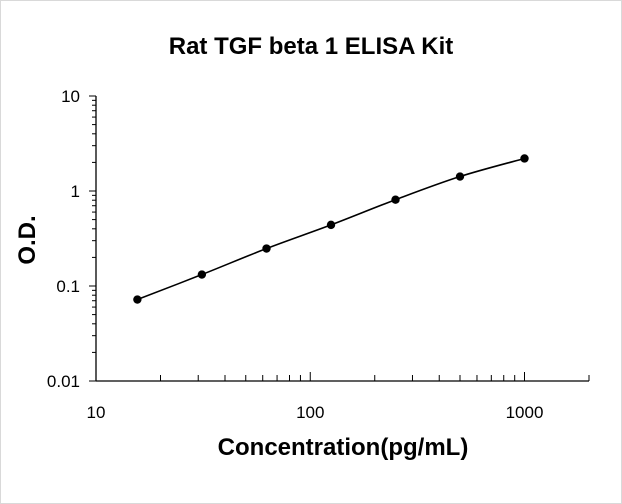 The width and height of the screenshot is (622, 504). What do you see at coordinates (343, 447) in the screenshot?
I see `x-axis-title: Concentration(pg/mL)` at bounding box center [343, 447].